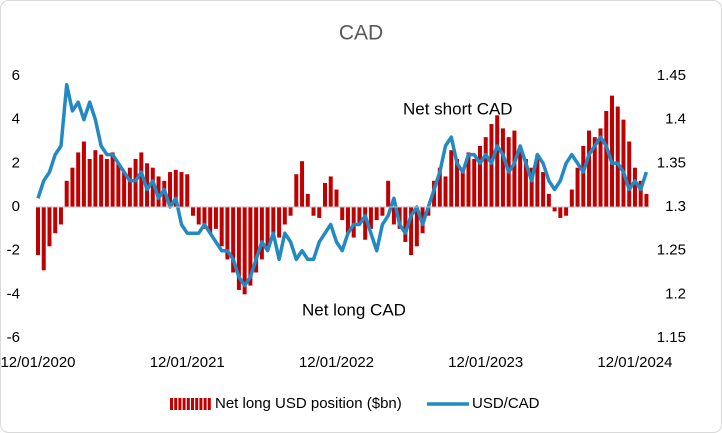 Image resolution: width=722 pixels, height=433 pixels. I want to click on legend-label: USD/CAD, so click(506, 403).